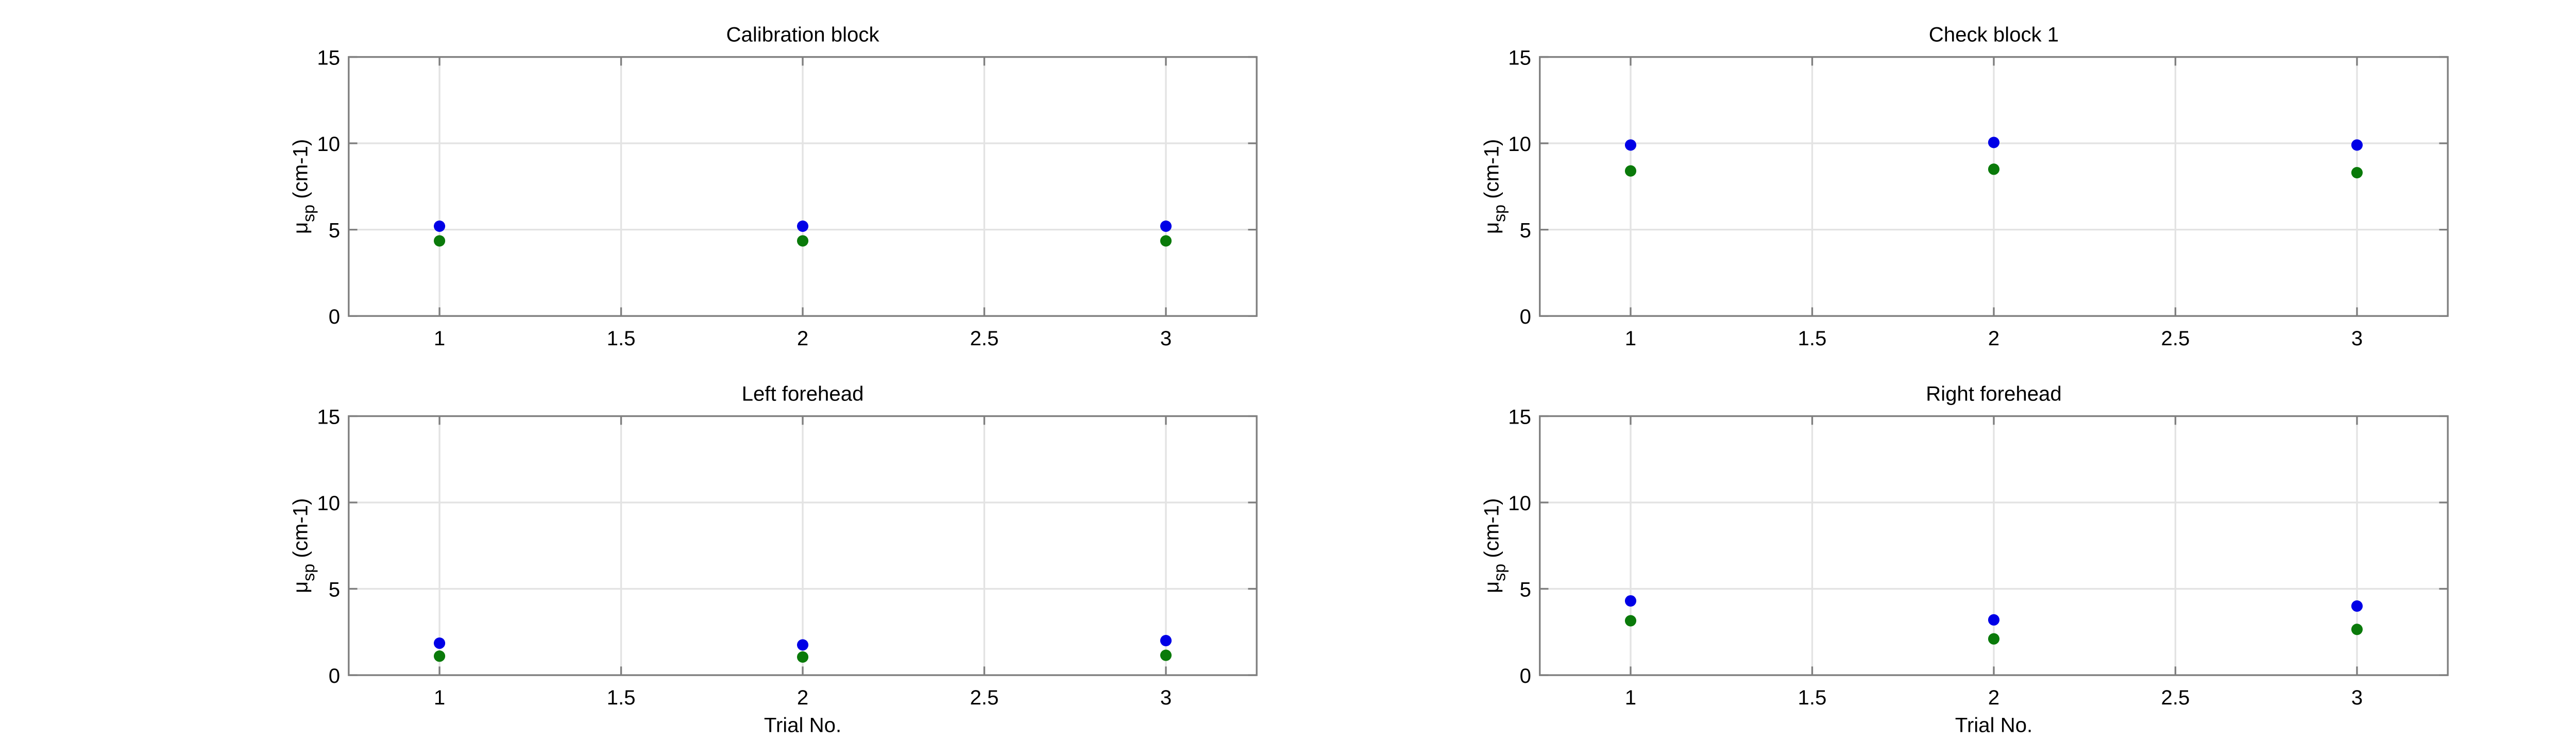  Describe the element at coordinates (1994, 34) in the screenshot. I see `subplot-title: Check block 1` at that location.